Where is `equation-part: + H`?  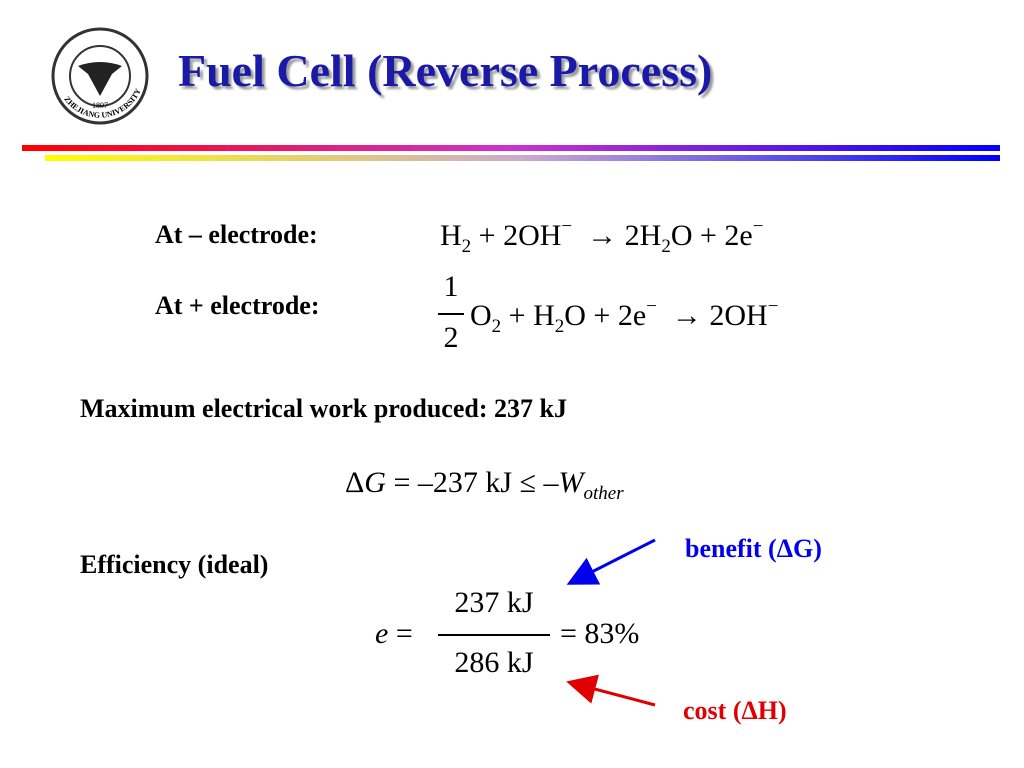
equation-part: + H is located at coordinates (528, 315).